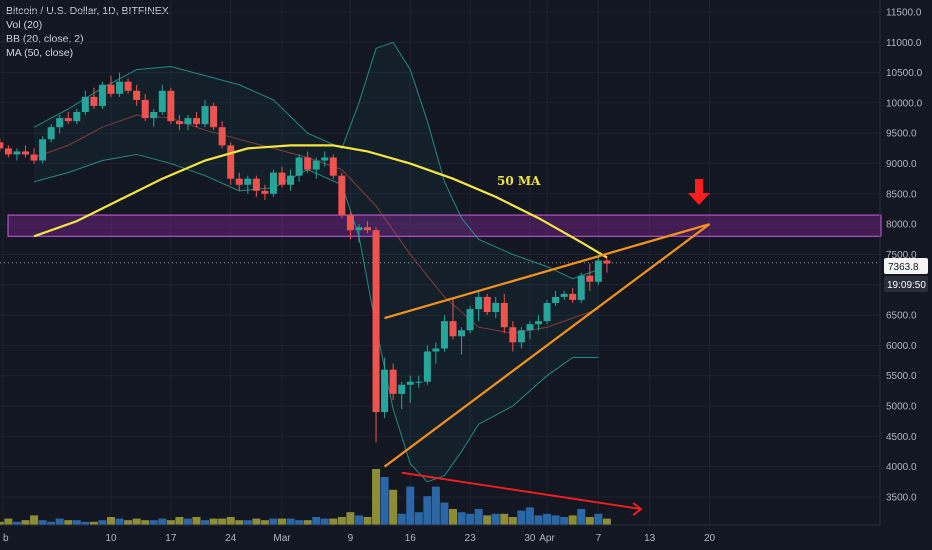 This screenshot has width=932, height=550. What do you see at coordinates (171, 538) in the screenshot?
I see `time-tick-label: 17` at bounding box center [171, 538].